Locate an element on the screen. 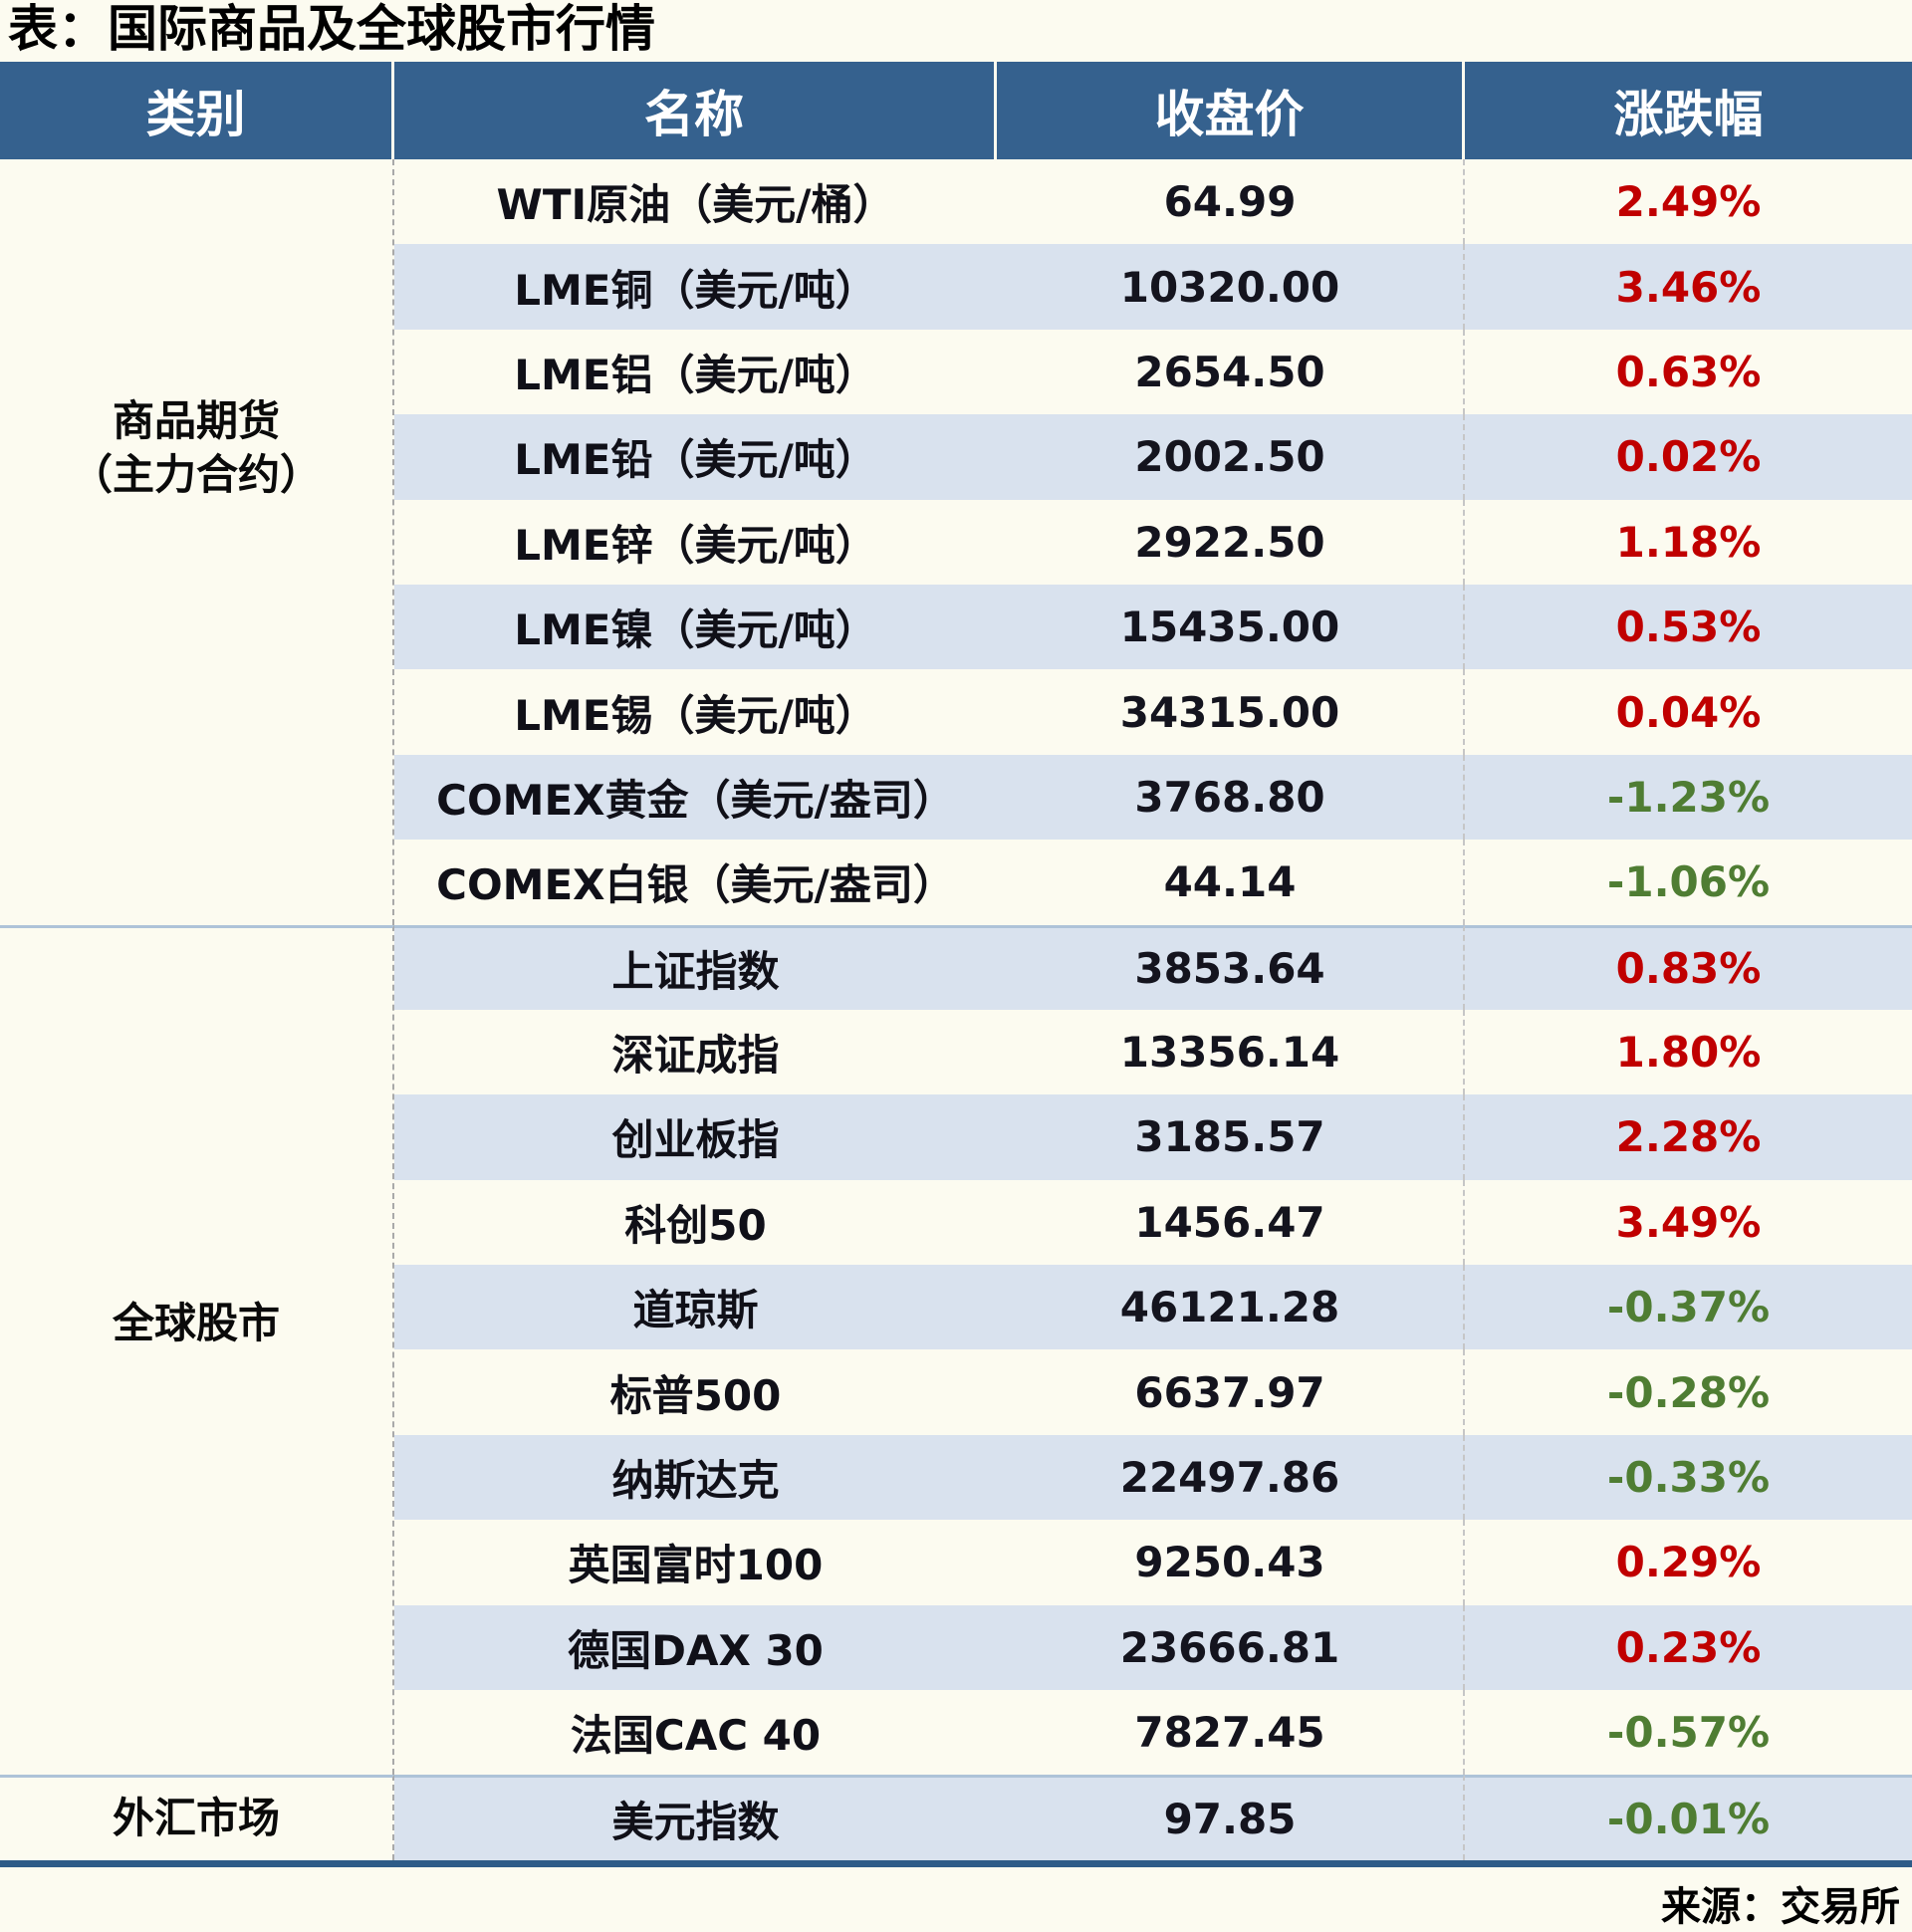 This screenshot has height=1932, width=1912. change-cell: 3.46% is located at coordinates (1688, 287).